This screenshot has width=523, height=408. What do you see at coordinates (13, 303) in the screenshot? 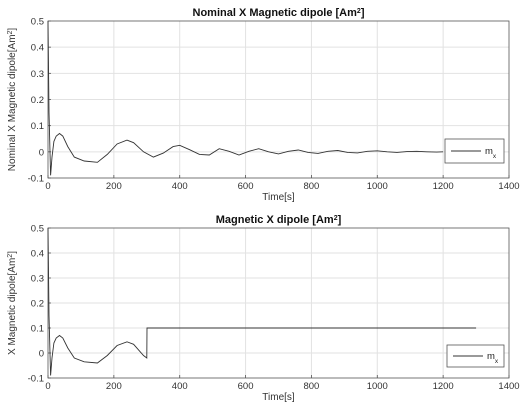
I see `y-axis-label: X Magnetic dipole[Am2]` at bounding box center [13, 303].